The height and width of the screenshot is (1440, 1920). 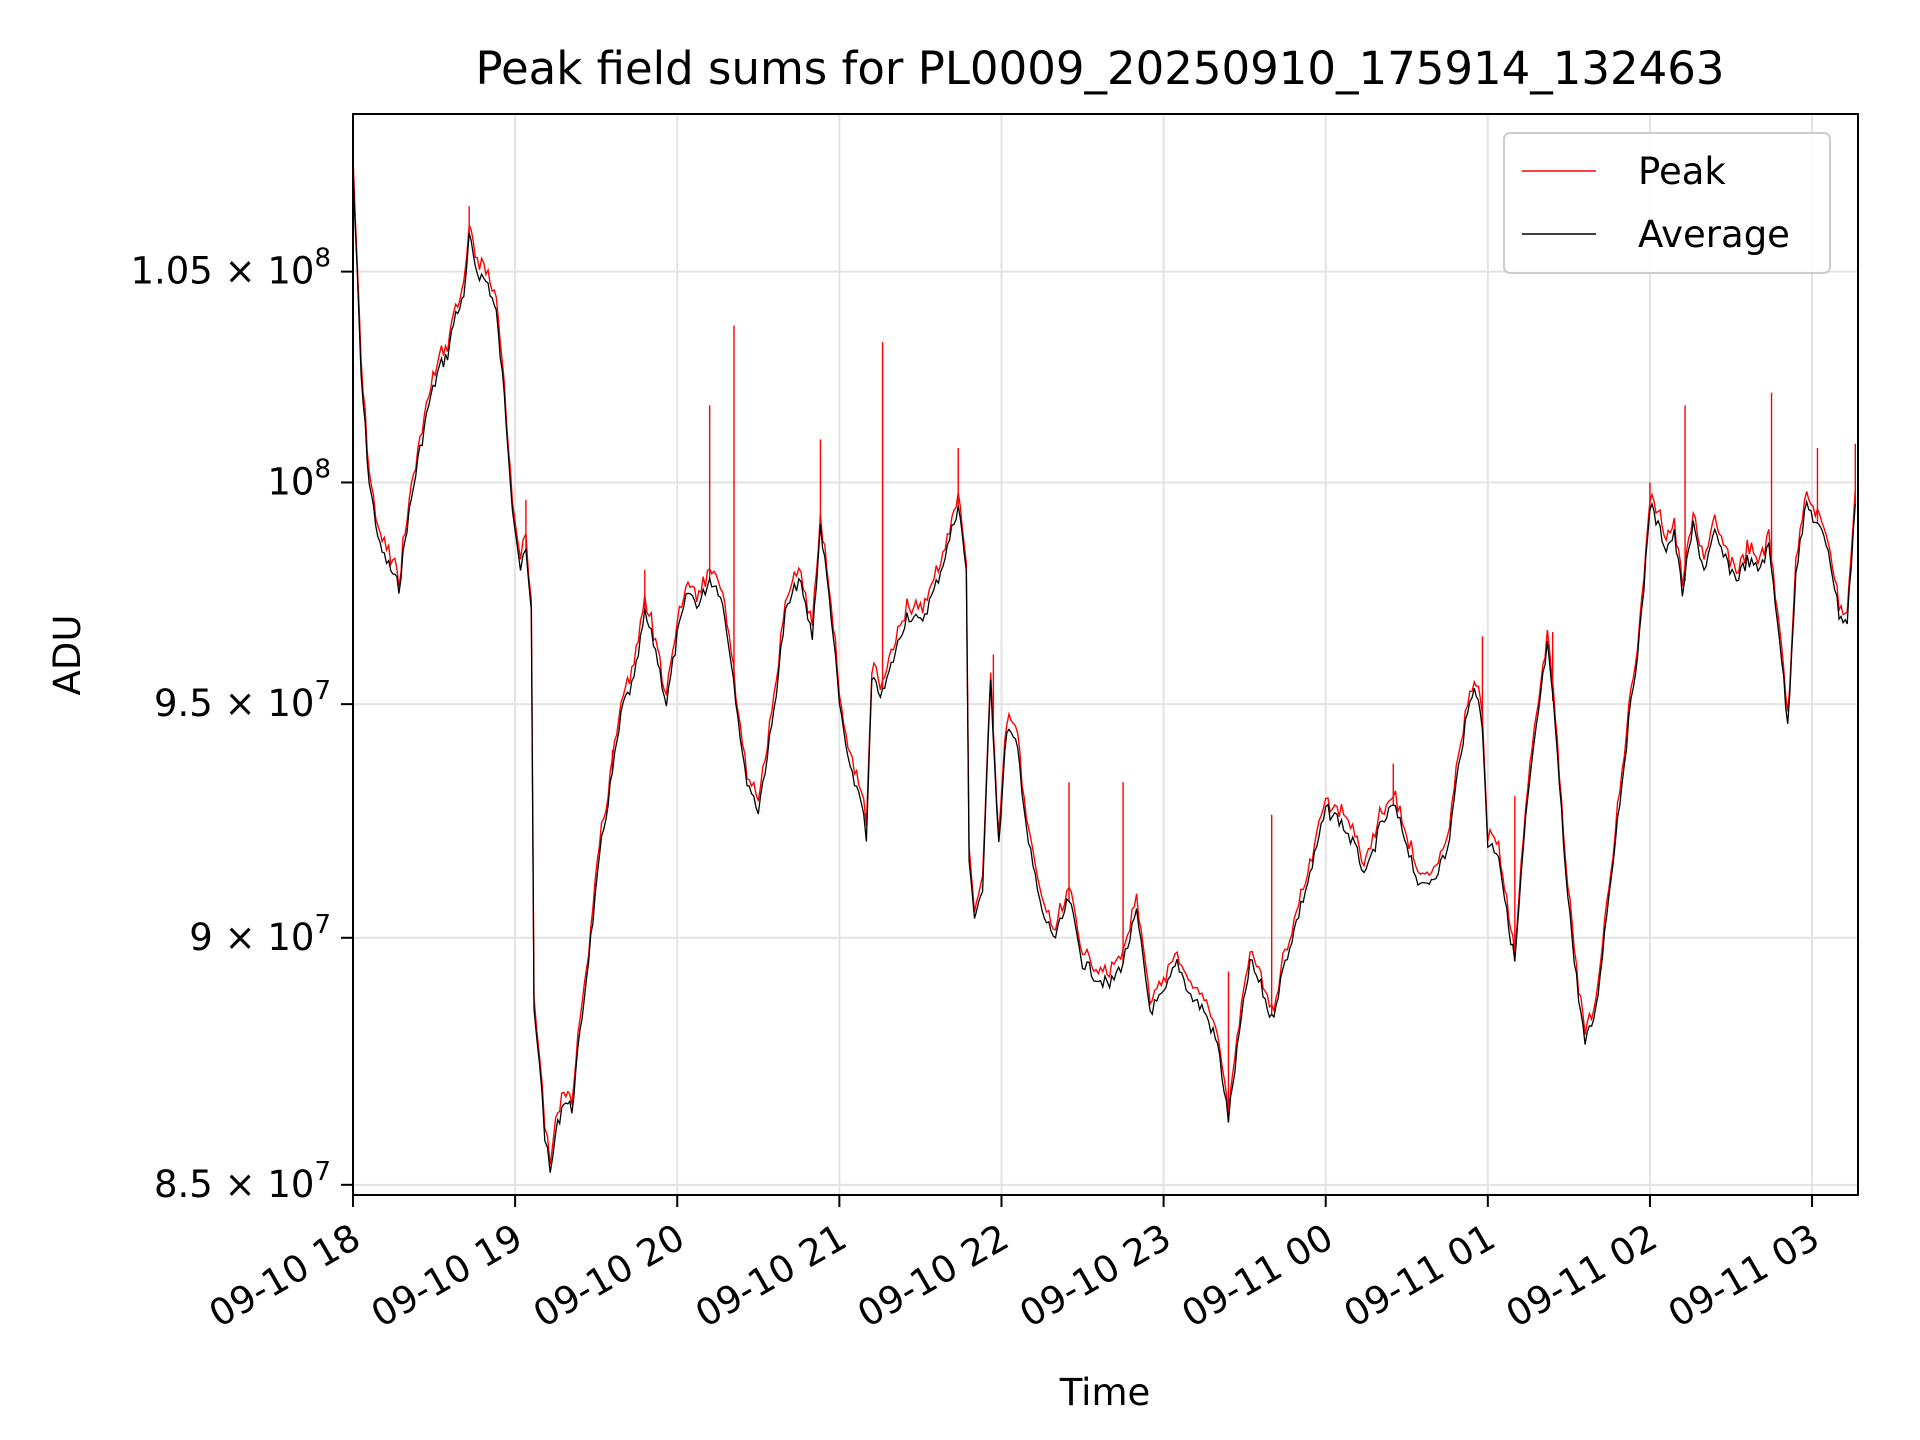 I want to click on legend-label: Average, so click(x=1714, y=234).